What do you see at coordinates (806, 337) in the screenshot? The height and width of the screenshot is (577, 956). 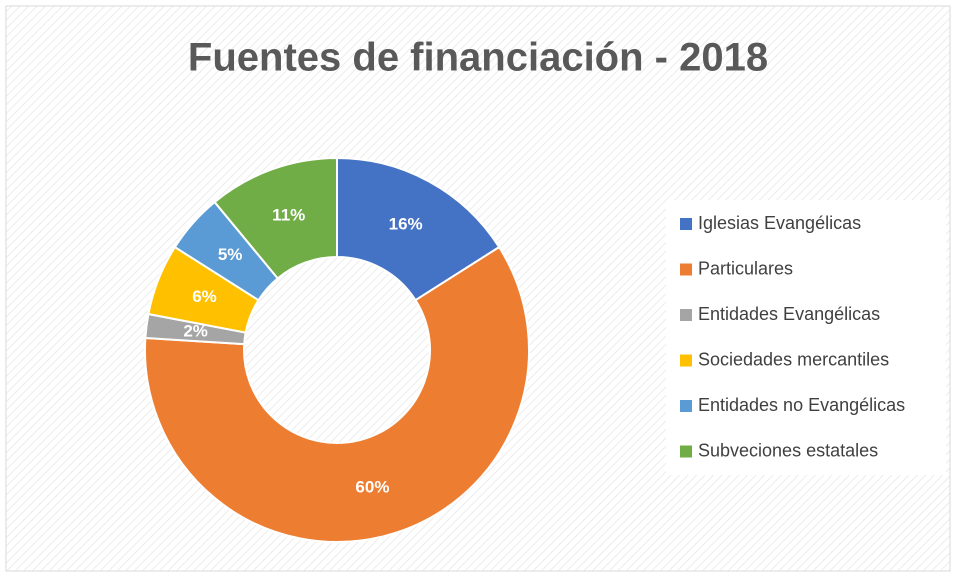 I see `legend-box` at bounding box center [806, 337].